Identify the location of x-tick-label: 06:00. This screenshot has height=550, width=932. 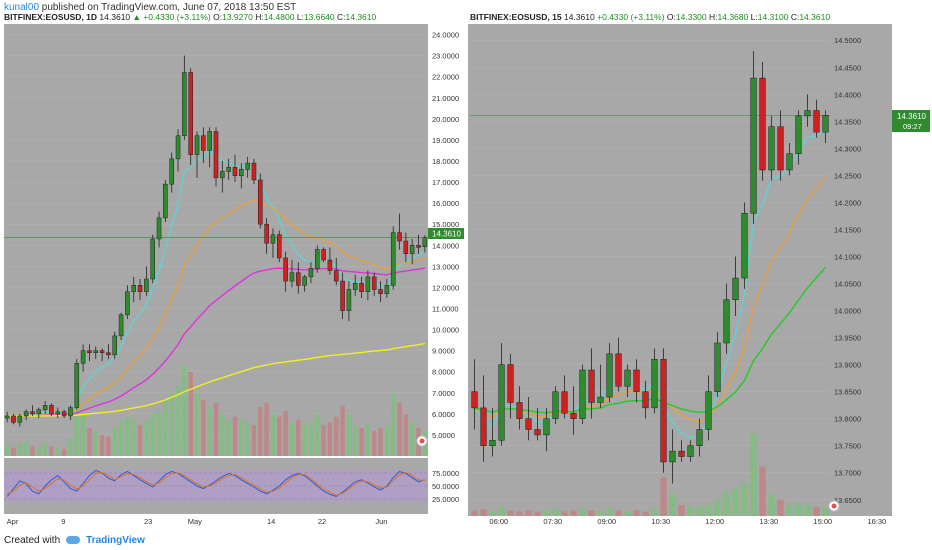
(498, 521).